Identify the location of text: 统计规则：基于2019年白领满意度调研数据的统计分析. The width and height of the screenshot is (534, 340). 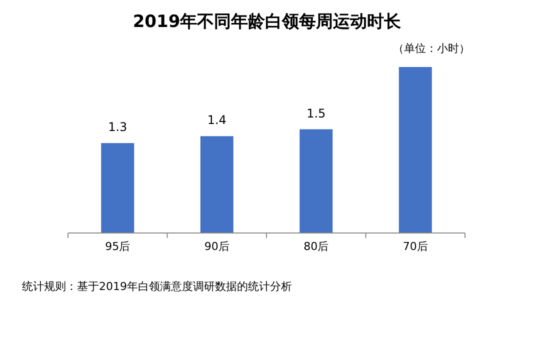
(157, 286).